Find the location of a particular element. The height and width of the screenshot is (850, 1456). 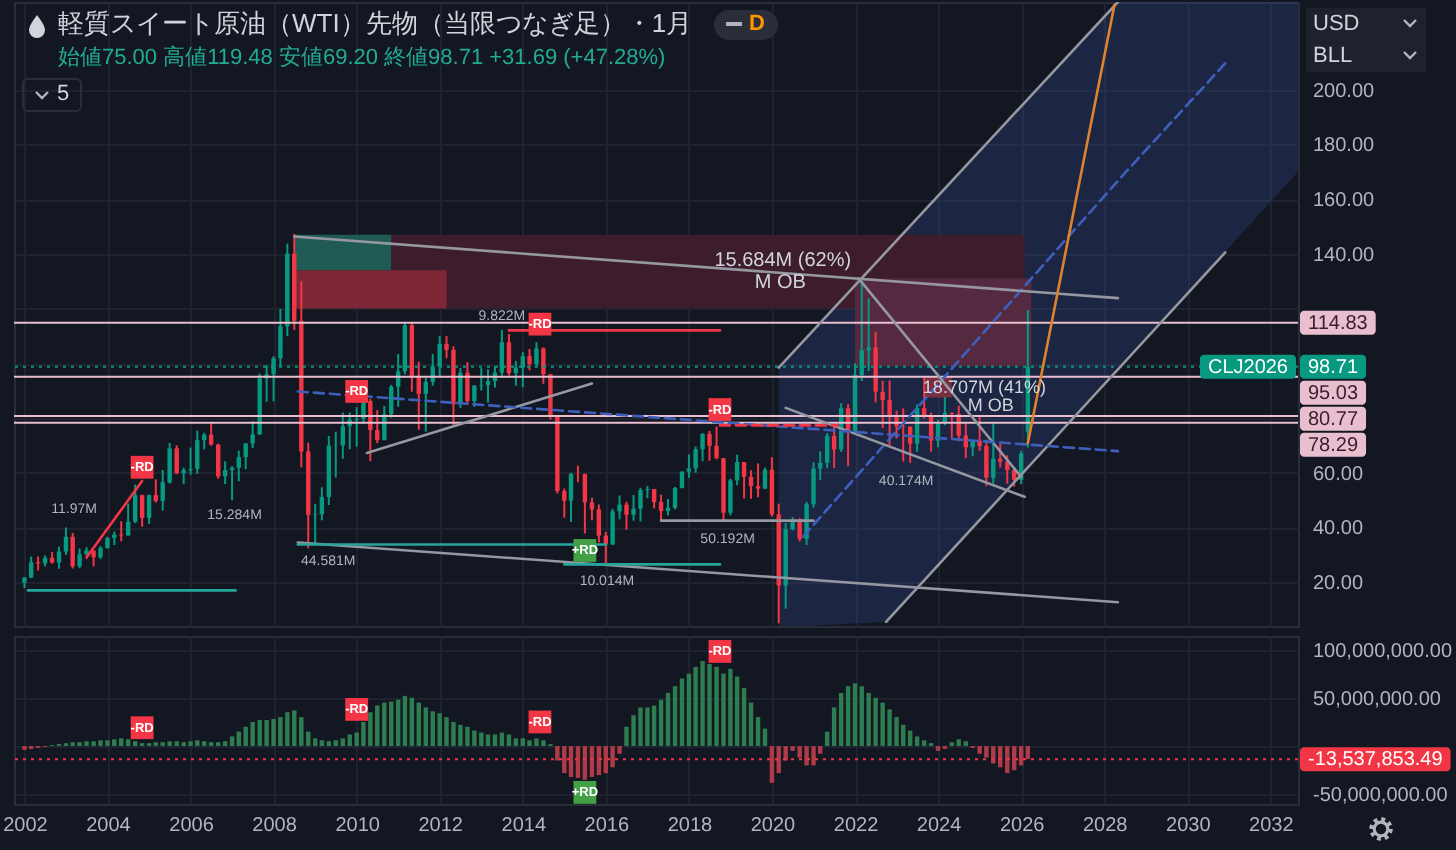

x-tick-label: 2016 is located at coordinates (607, 826).